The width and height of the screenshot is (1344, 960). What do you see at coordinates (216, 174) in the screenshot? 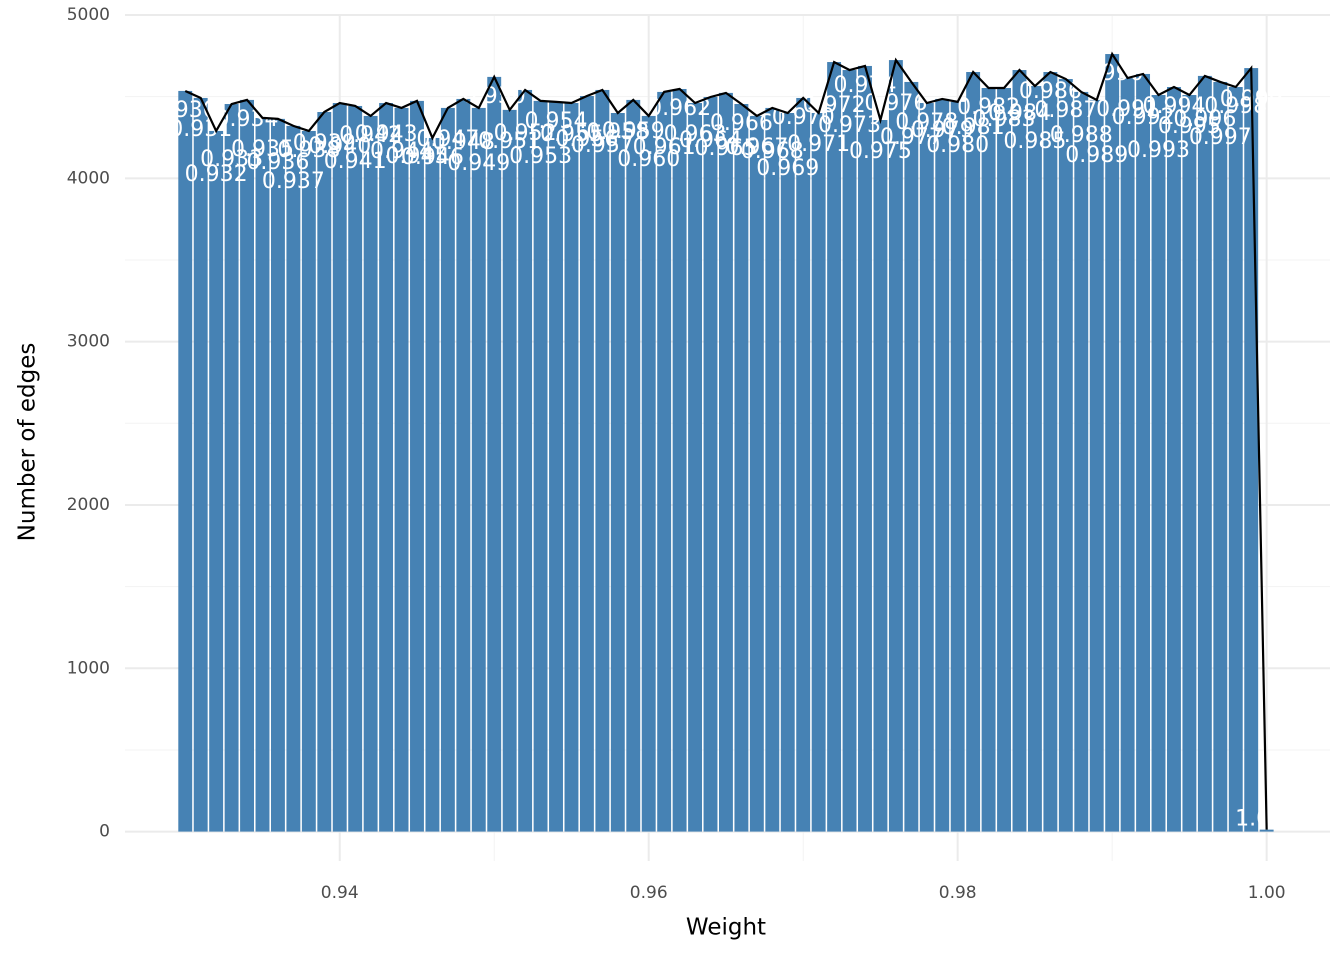
I see `bar-label: 0.932` at bounding box center [216, 174].